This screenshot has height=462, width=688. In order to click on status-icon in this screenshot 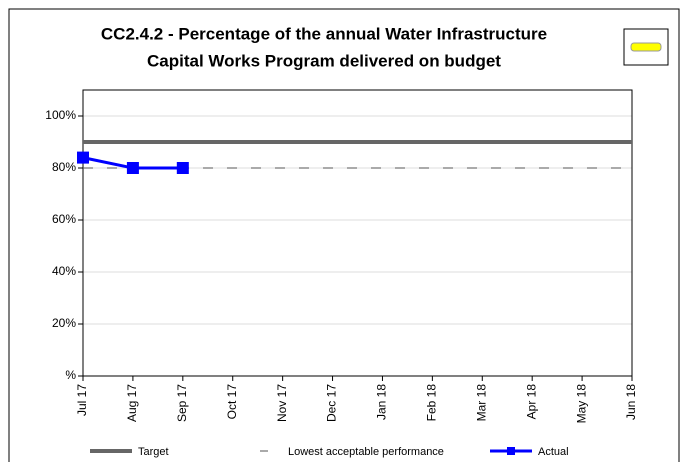, I will do `click(646, 47)`.